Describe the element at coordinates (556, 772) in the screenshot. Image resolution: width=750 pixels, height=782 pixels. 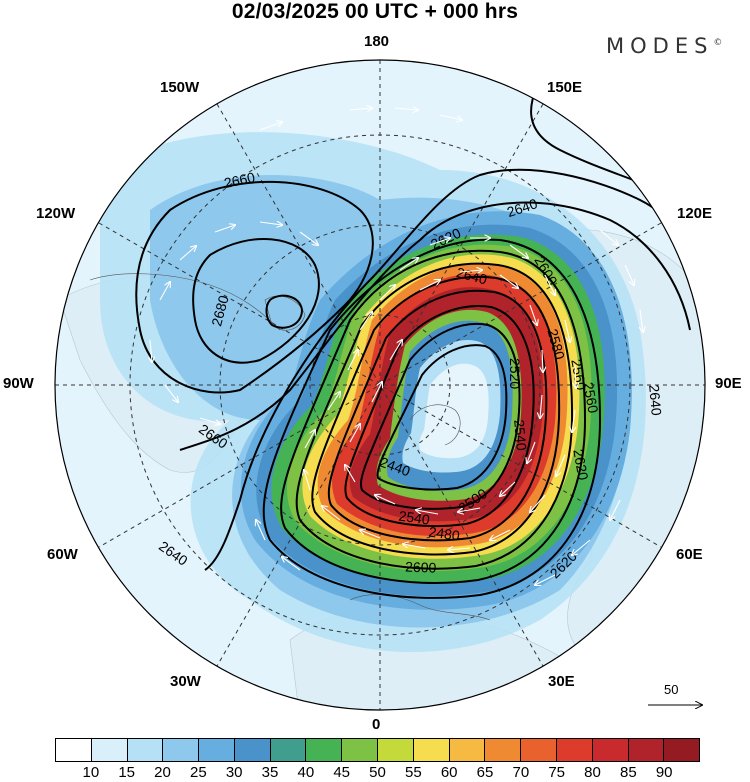
I see `colorbar-tick-label: 75` at that location.